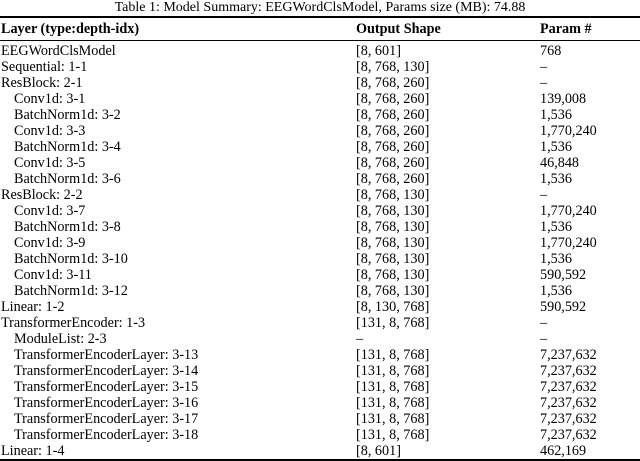 This screenshot has width=640, height=461. Describe the element at coordinates (71, 259) in the screenshot. I see `layer-cell: BatchNorm1d: 3-10` at that location.